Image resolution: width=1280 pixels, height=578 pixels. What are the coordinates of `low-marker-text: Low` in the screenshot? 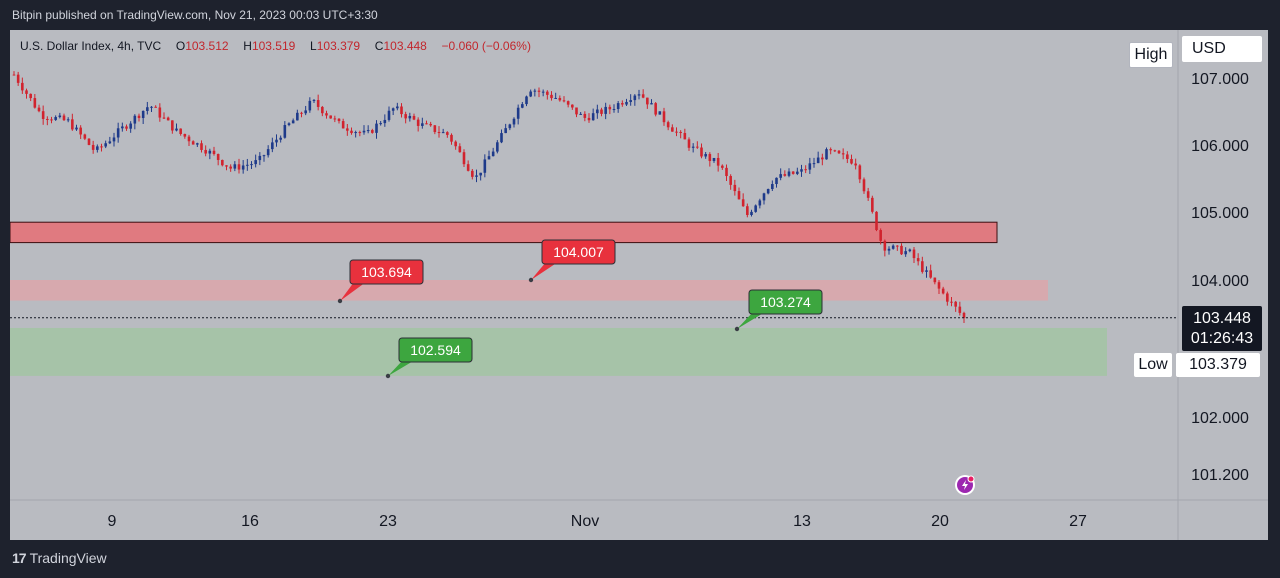 It's located at (1153, 364).